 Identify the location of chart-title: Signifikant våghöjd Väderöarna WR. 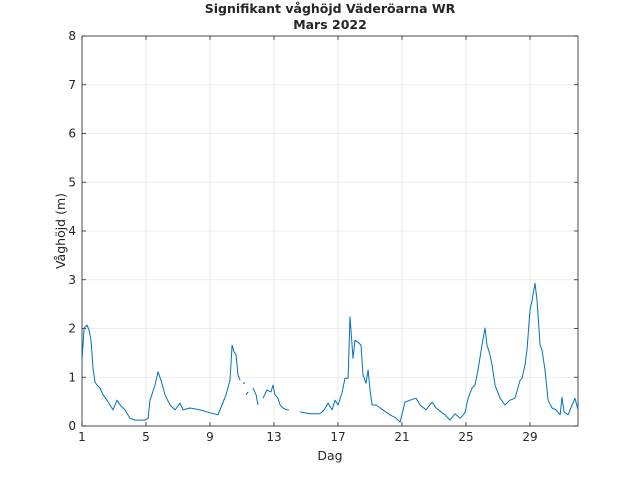
(330, 8).